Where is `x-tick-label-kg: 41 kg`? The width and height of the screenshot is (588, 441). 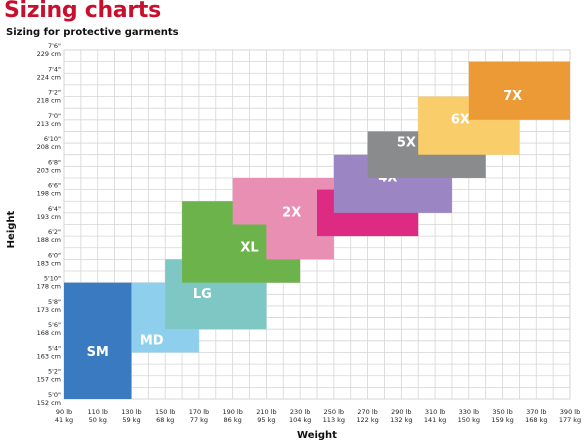
x-tick-label-kg: 41 kg is located at coordinates (64, 420).